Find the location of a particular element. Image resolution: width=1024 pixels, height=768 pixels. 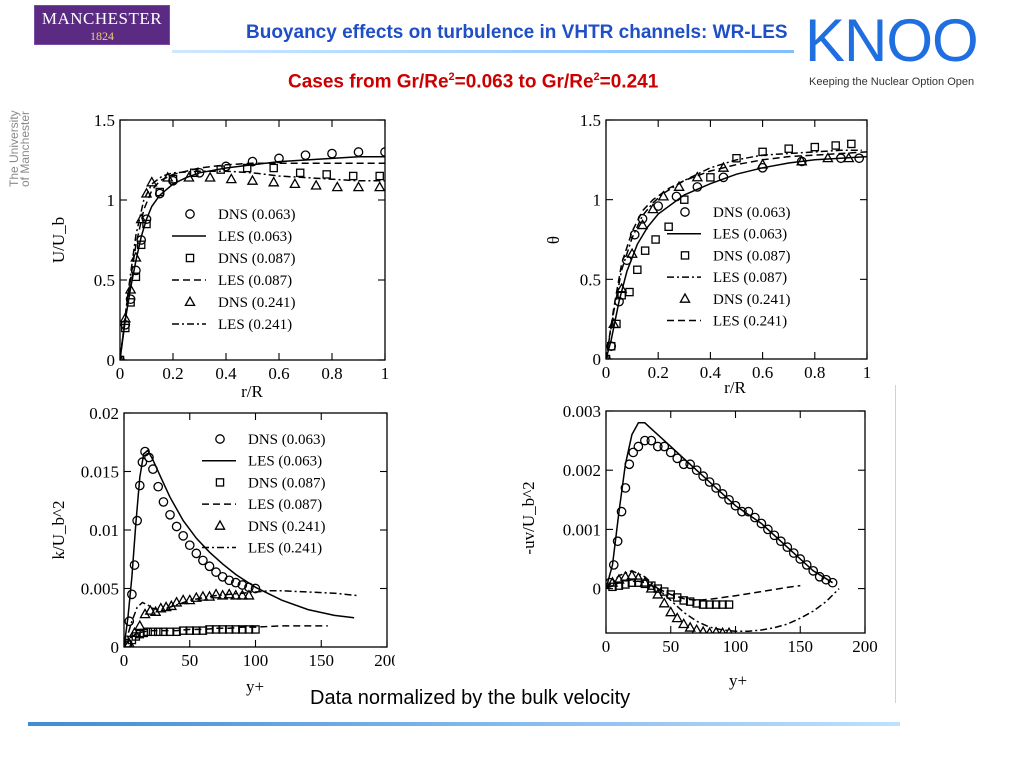

x-axis-label: r/R is located at coordinates (735, 387).